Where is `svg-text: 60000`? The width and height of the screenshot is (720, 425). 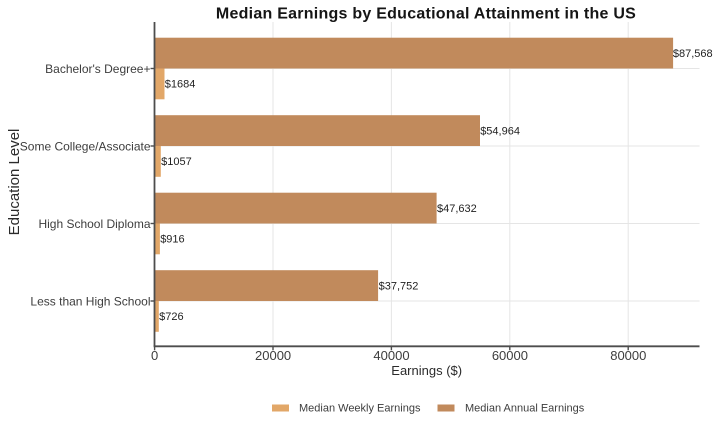 svg-text: 60000 is located at coordinates (510, 355).